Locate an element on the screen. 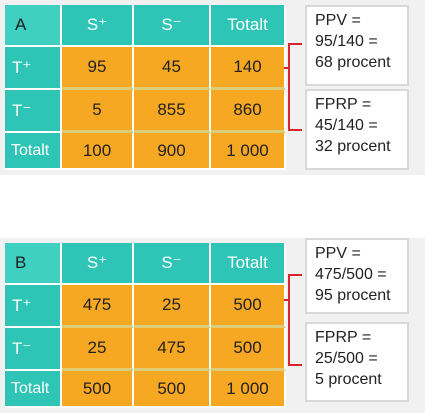 This screenshot has width=425, height=413. fprp-box: FPRP = 25/500 = 5 procent is located at coordinates (357, 362).